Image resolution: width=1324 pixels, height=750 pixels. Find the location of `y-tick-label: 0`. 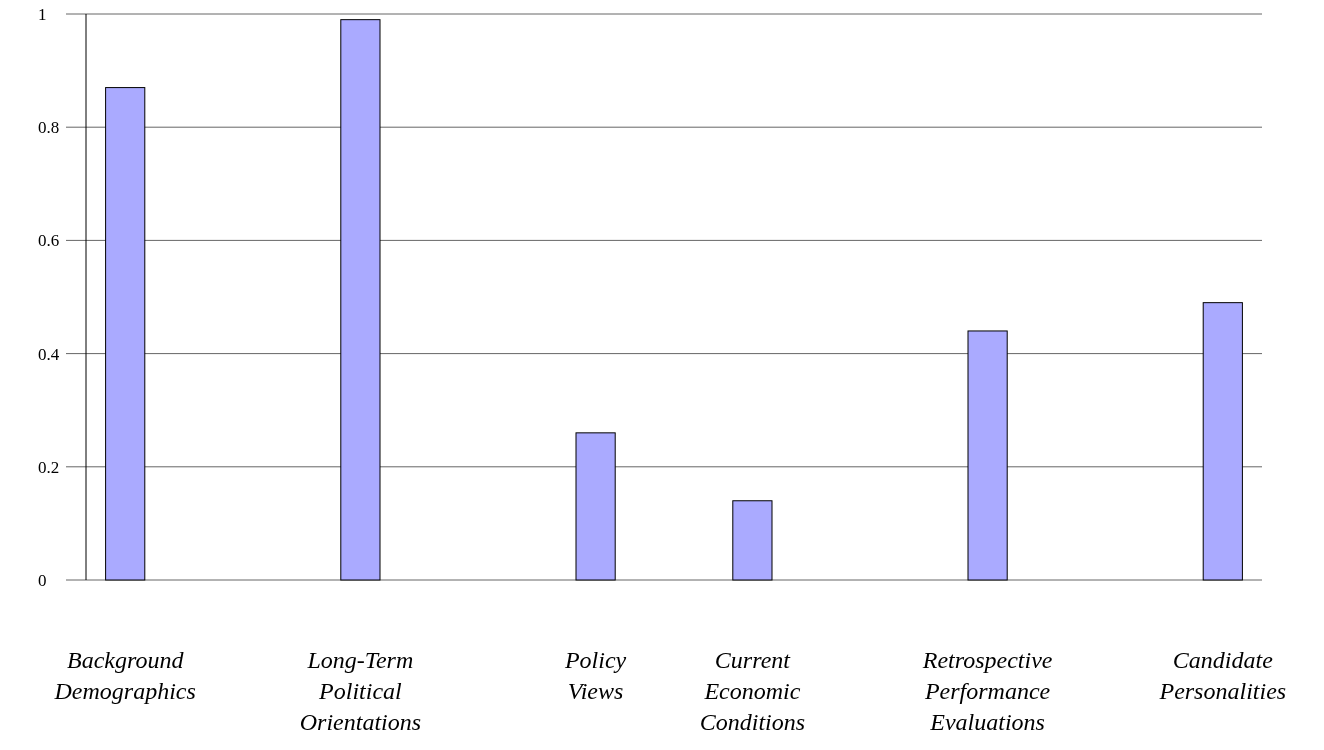

y-tick-label: 0 is located at coordinates (42, 580).